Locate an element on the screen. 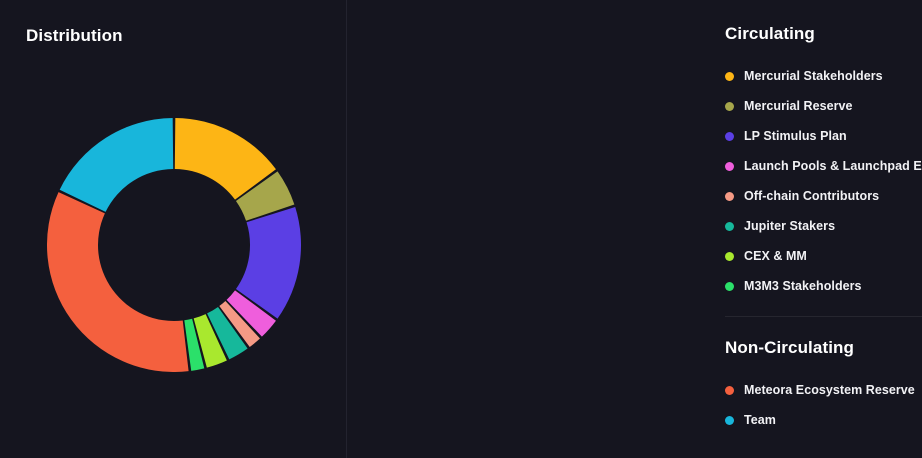 Image resolution: width=922 pixels, height=458 pixels. page-title: Distribution is located at coordinates (74, 35).